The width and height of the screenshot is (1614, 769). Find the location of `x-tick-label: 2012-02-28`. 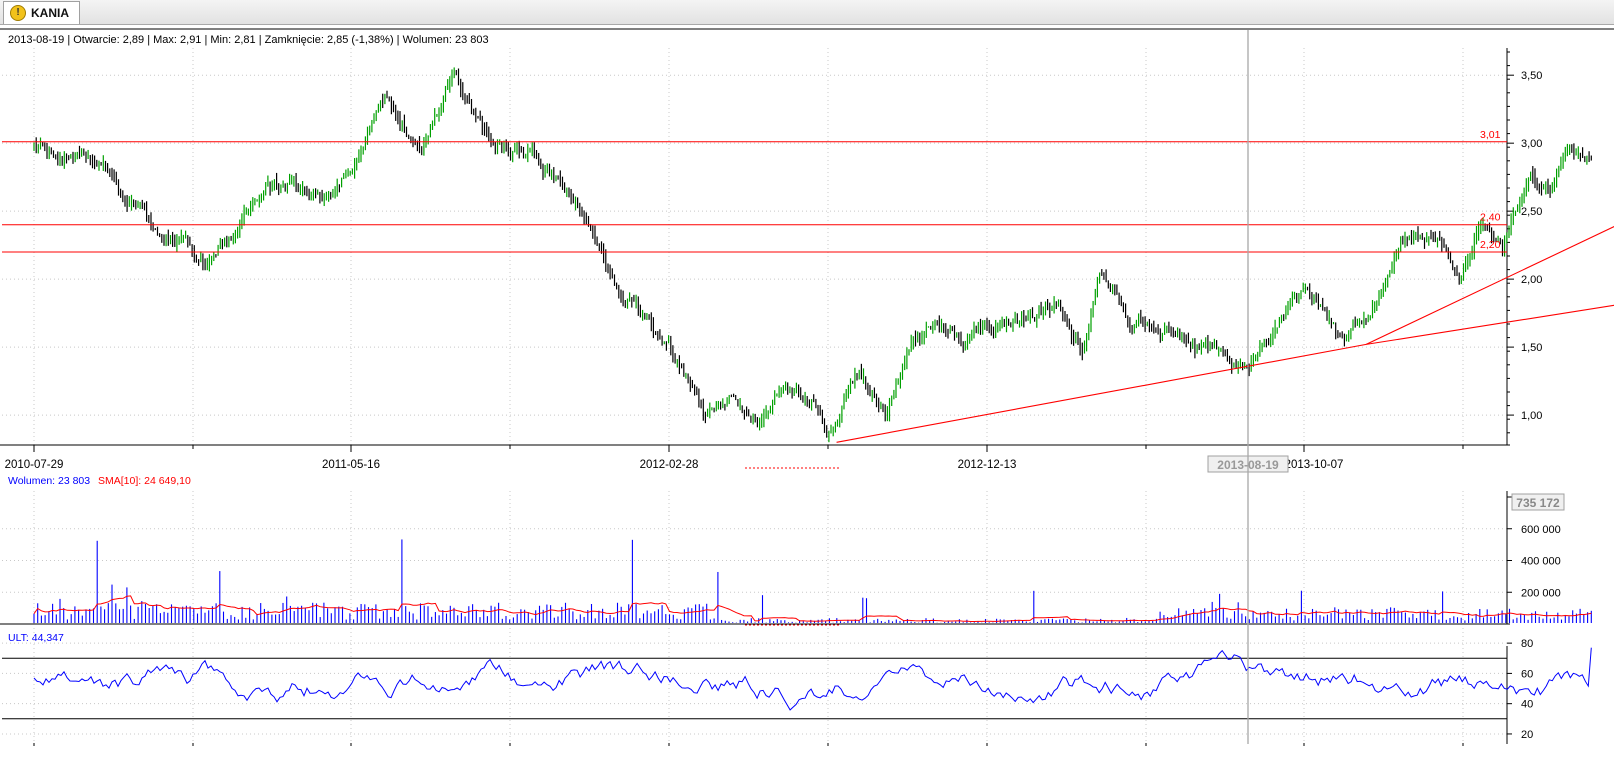

x-tick-label: 2012-02-28 is located at coordinates (669, 465).